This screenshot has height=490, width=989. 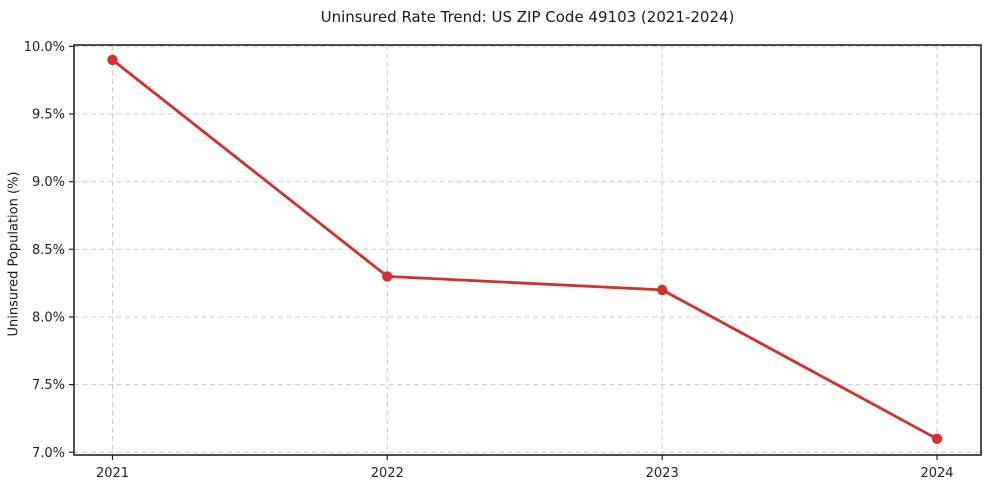 What do you see at coordinates (936, 473) in the screenshot?
I see `x-tick-label: 2024` at bounding box center [936, 473].